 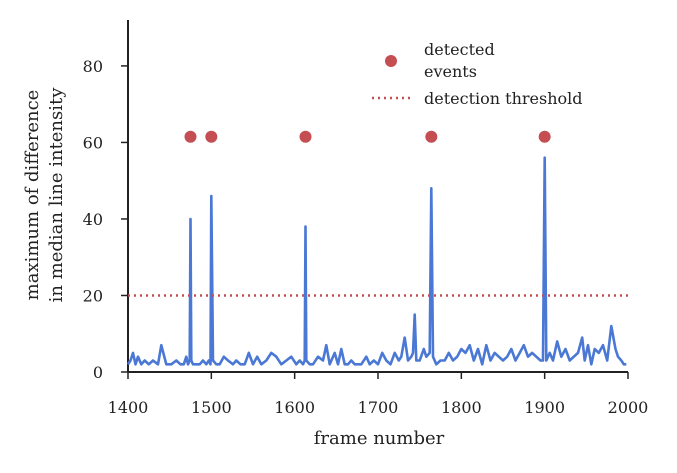 What do you see at coordinates (98, 372) in the screenshot?
I see `y-tick-label: 0` at bounding box center [98, 372].